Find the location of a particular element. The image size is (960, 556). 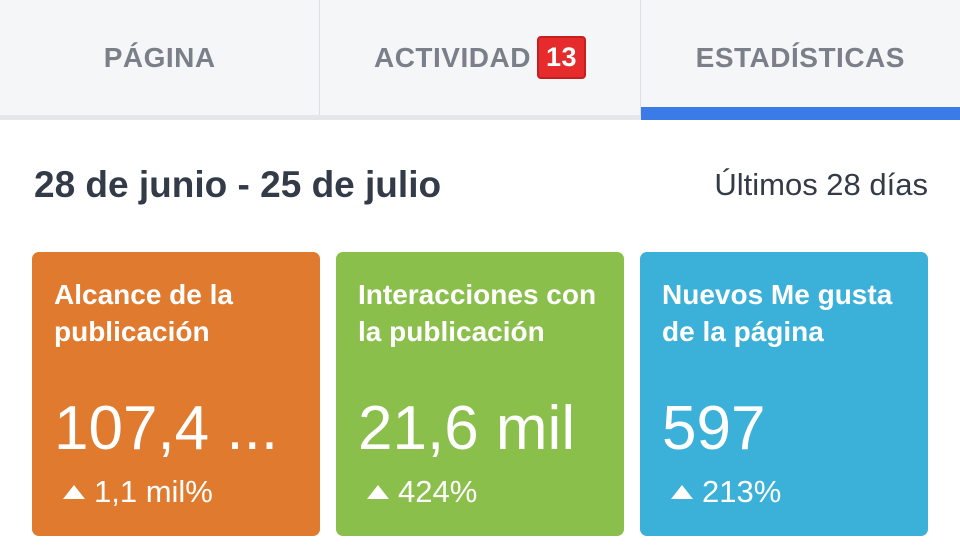

stat-card-change: 424% is located at coordinates (421, 492).